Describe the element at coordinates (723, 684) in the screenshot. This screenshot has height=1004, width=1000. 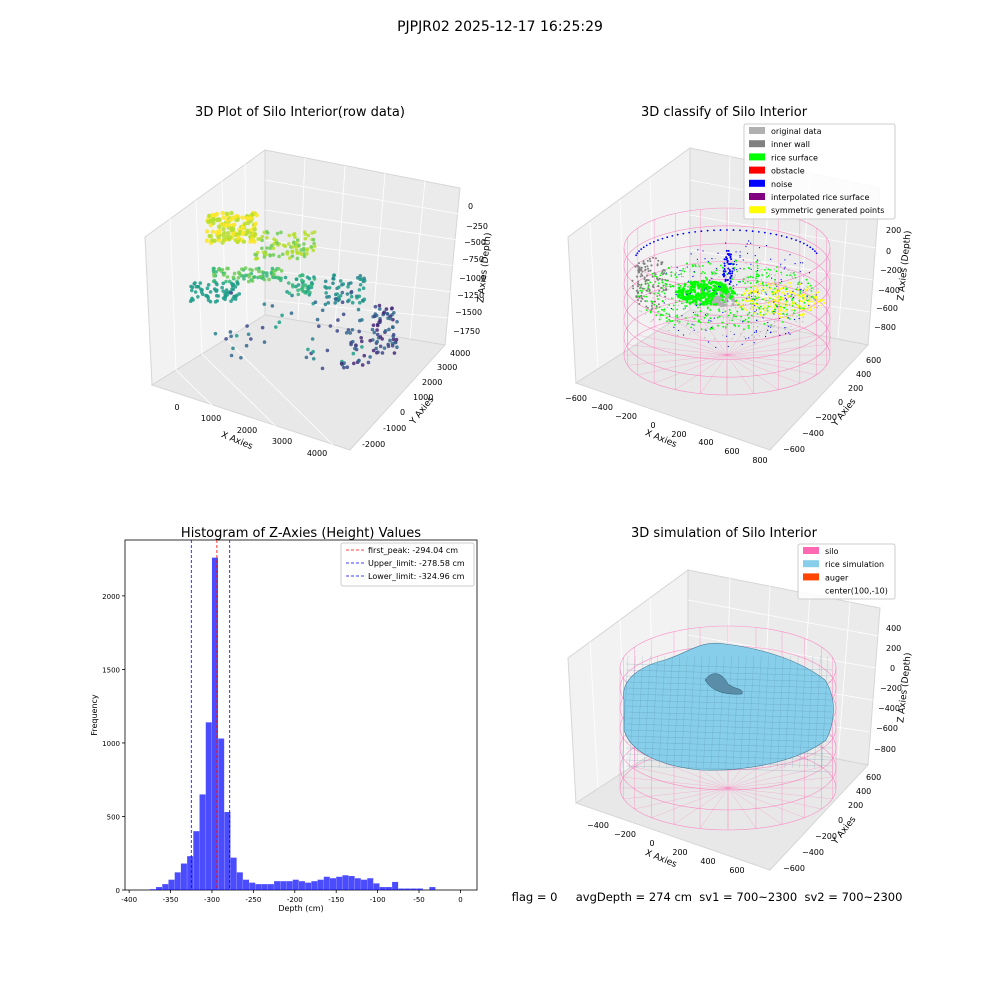
I see `sim-auger-dip` at that location.